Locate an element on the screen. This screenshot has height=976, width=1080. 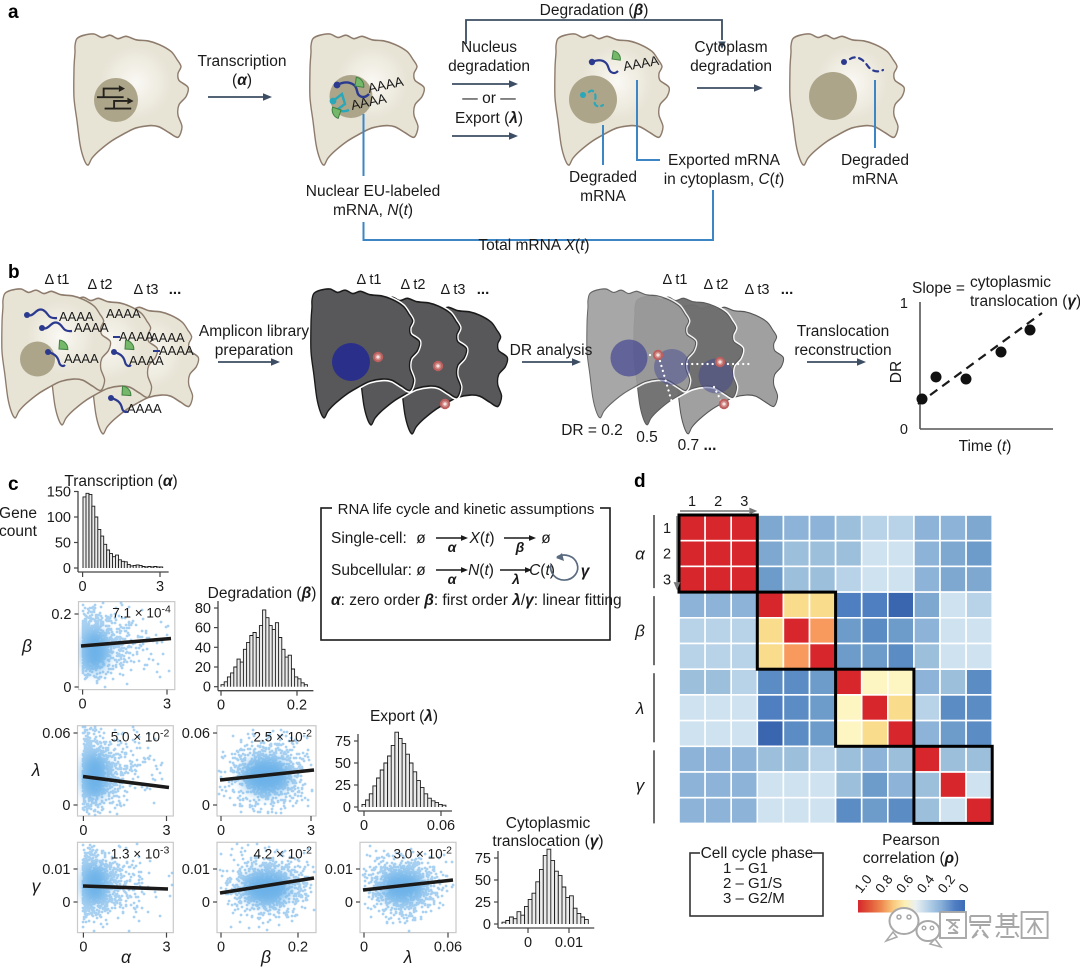
svg-text: Cytoplasm is located at coordinates (730, 47).